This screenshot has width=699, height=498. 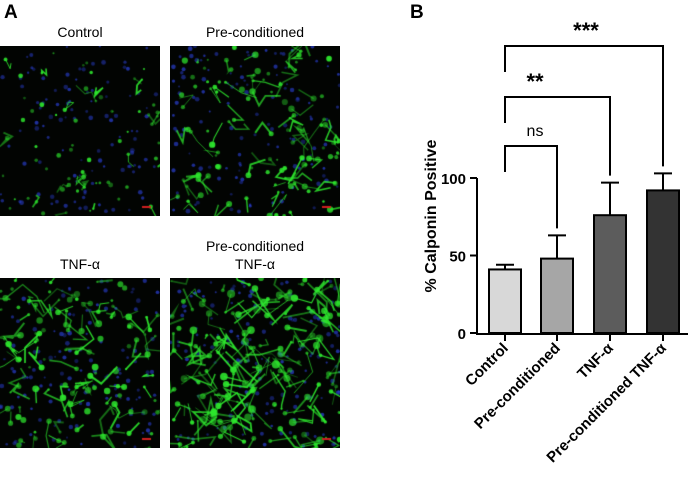 I want to click on micrograph-tnf-canvas, so click(x=80, y=363).